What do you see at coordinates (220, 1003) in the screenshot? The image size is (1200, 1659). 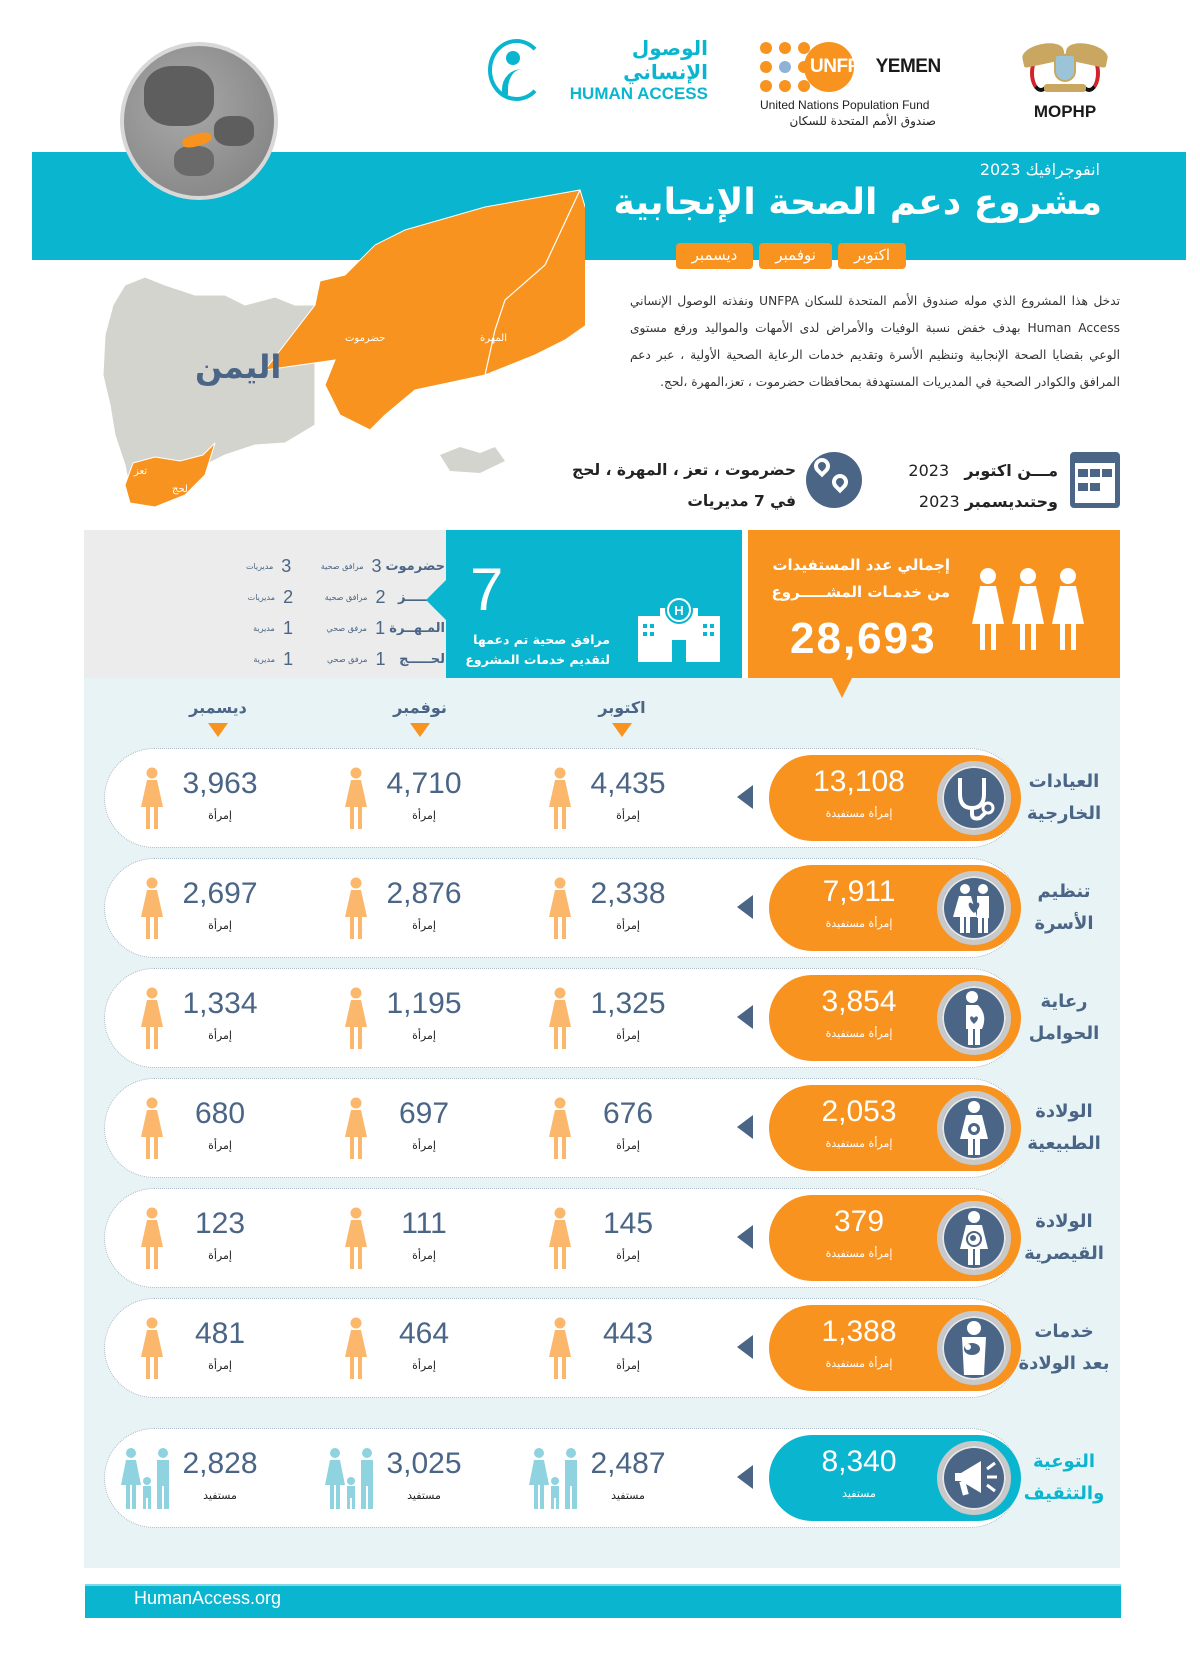 I see `service-month-value: 1,334` at bounding box center [220, 1003].